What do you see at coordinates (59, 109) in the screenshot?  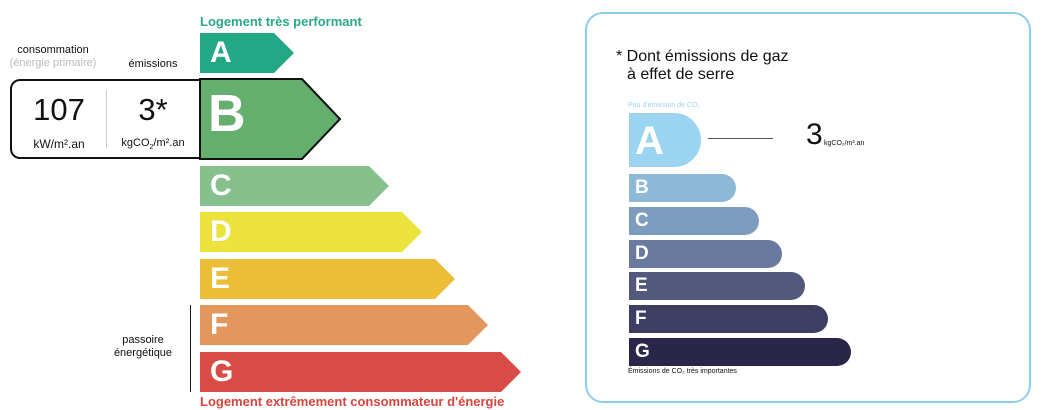 I see `consumption-value: 107` at bounding box center [59, 109].